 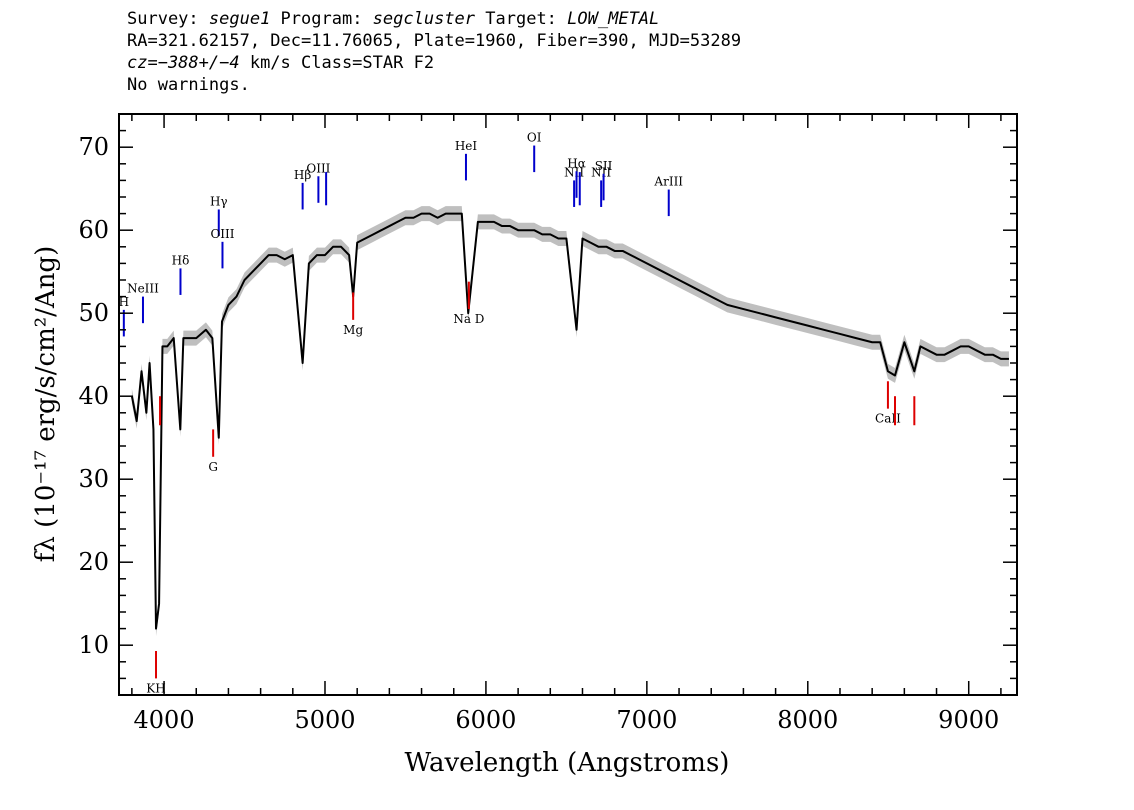 I want to click on redshift-value: cz=−388+/−4, so click(x=183, y=63).